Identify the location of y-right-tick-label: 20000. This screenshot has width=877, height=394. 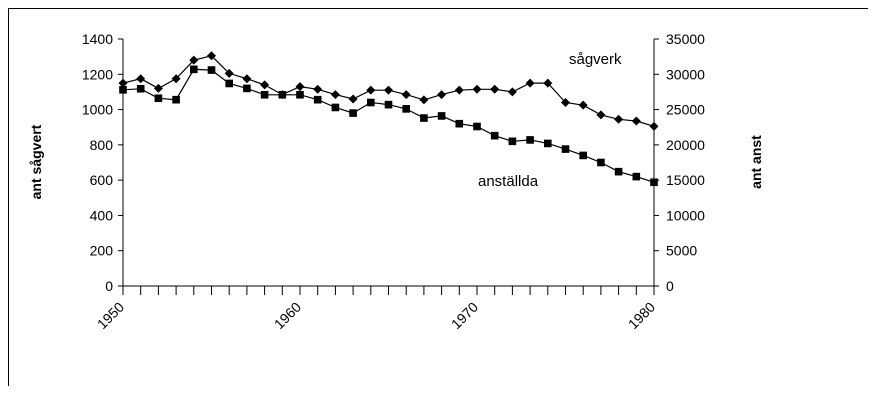
(685, 145).